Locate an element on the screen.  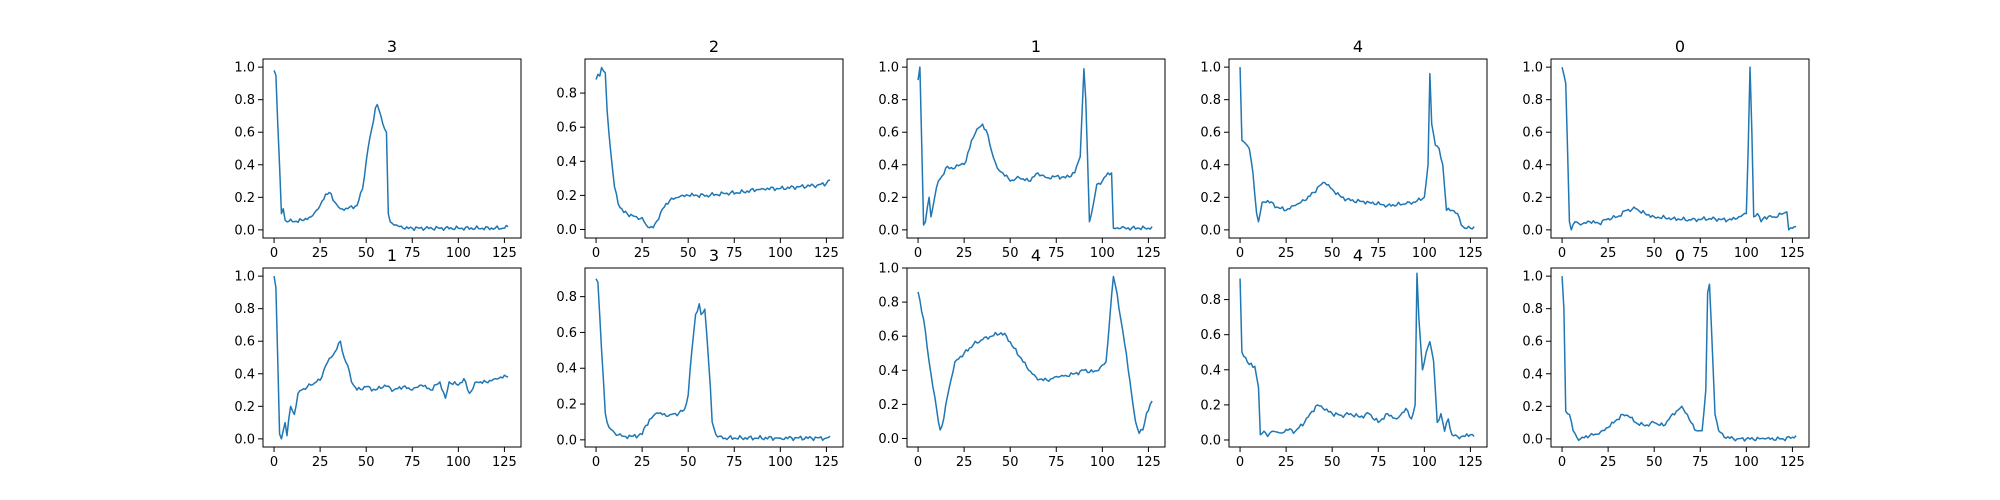
subplot-6: 1 0 25 50 75 100 125 0.0 0.2 0.4 0.6 0.8 1.0 is located at coordinates (378, 358).